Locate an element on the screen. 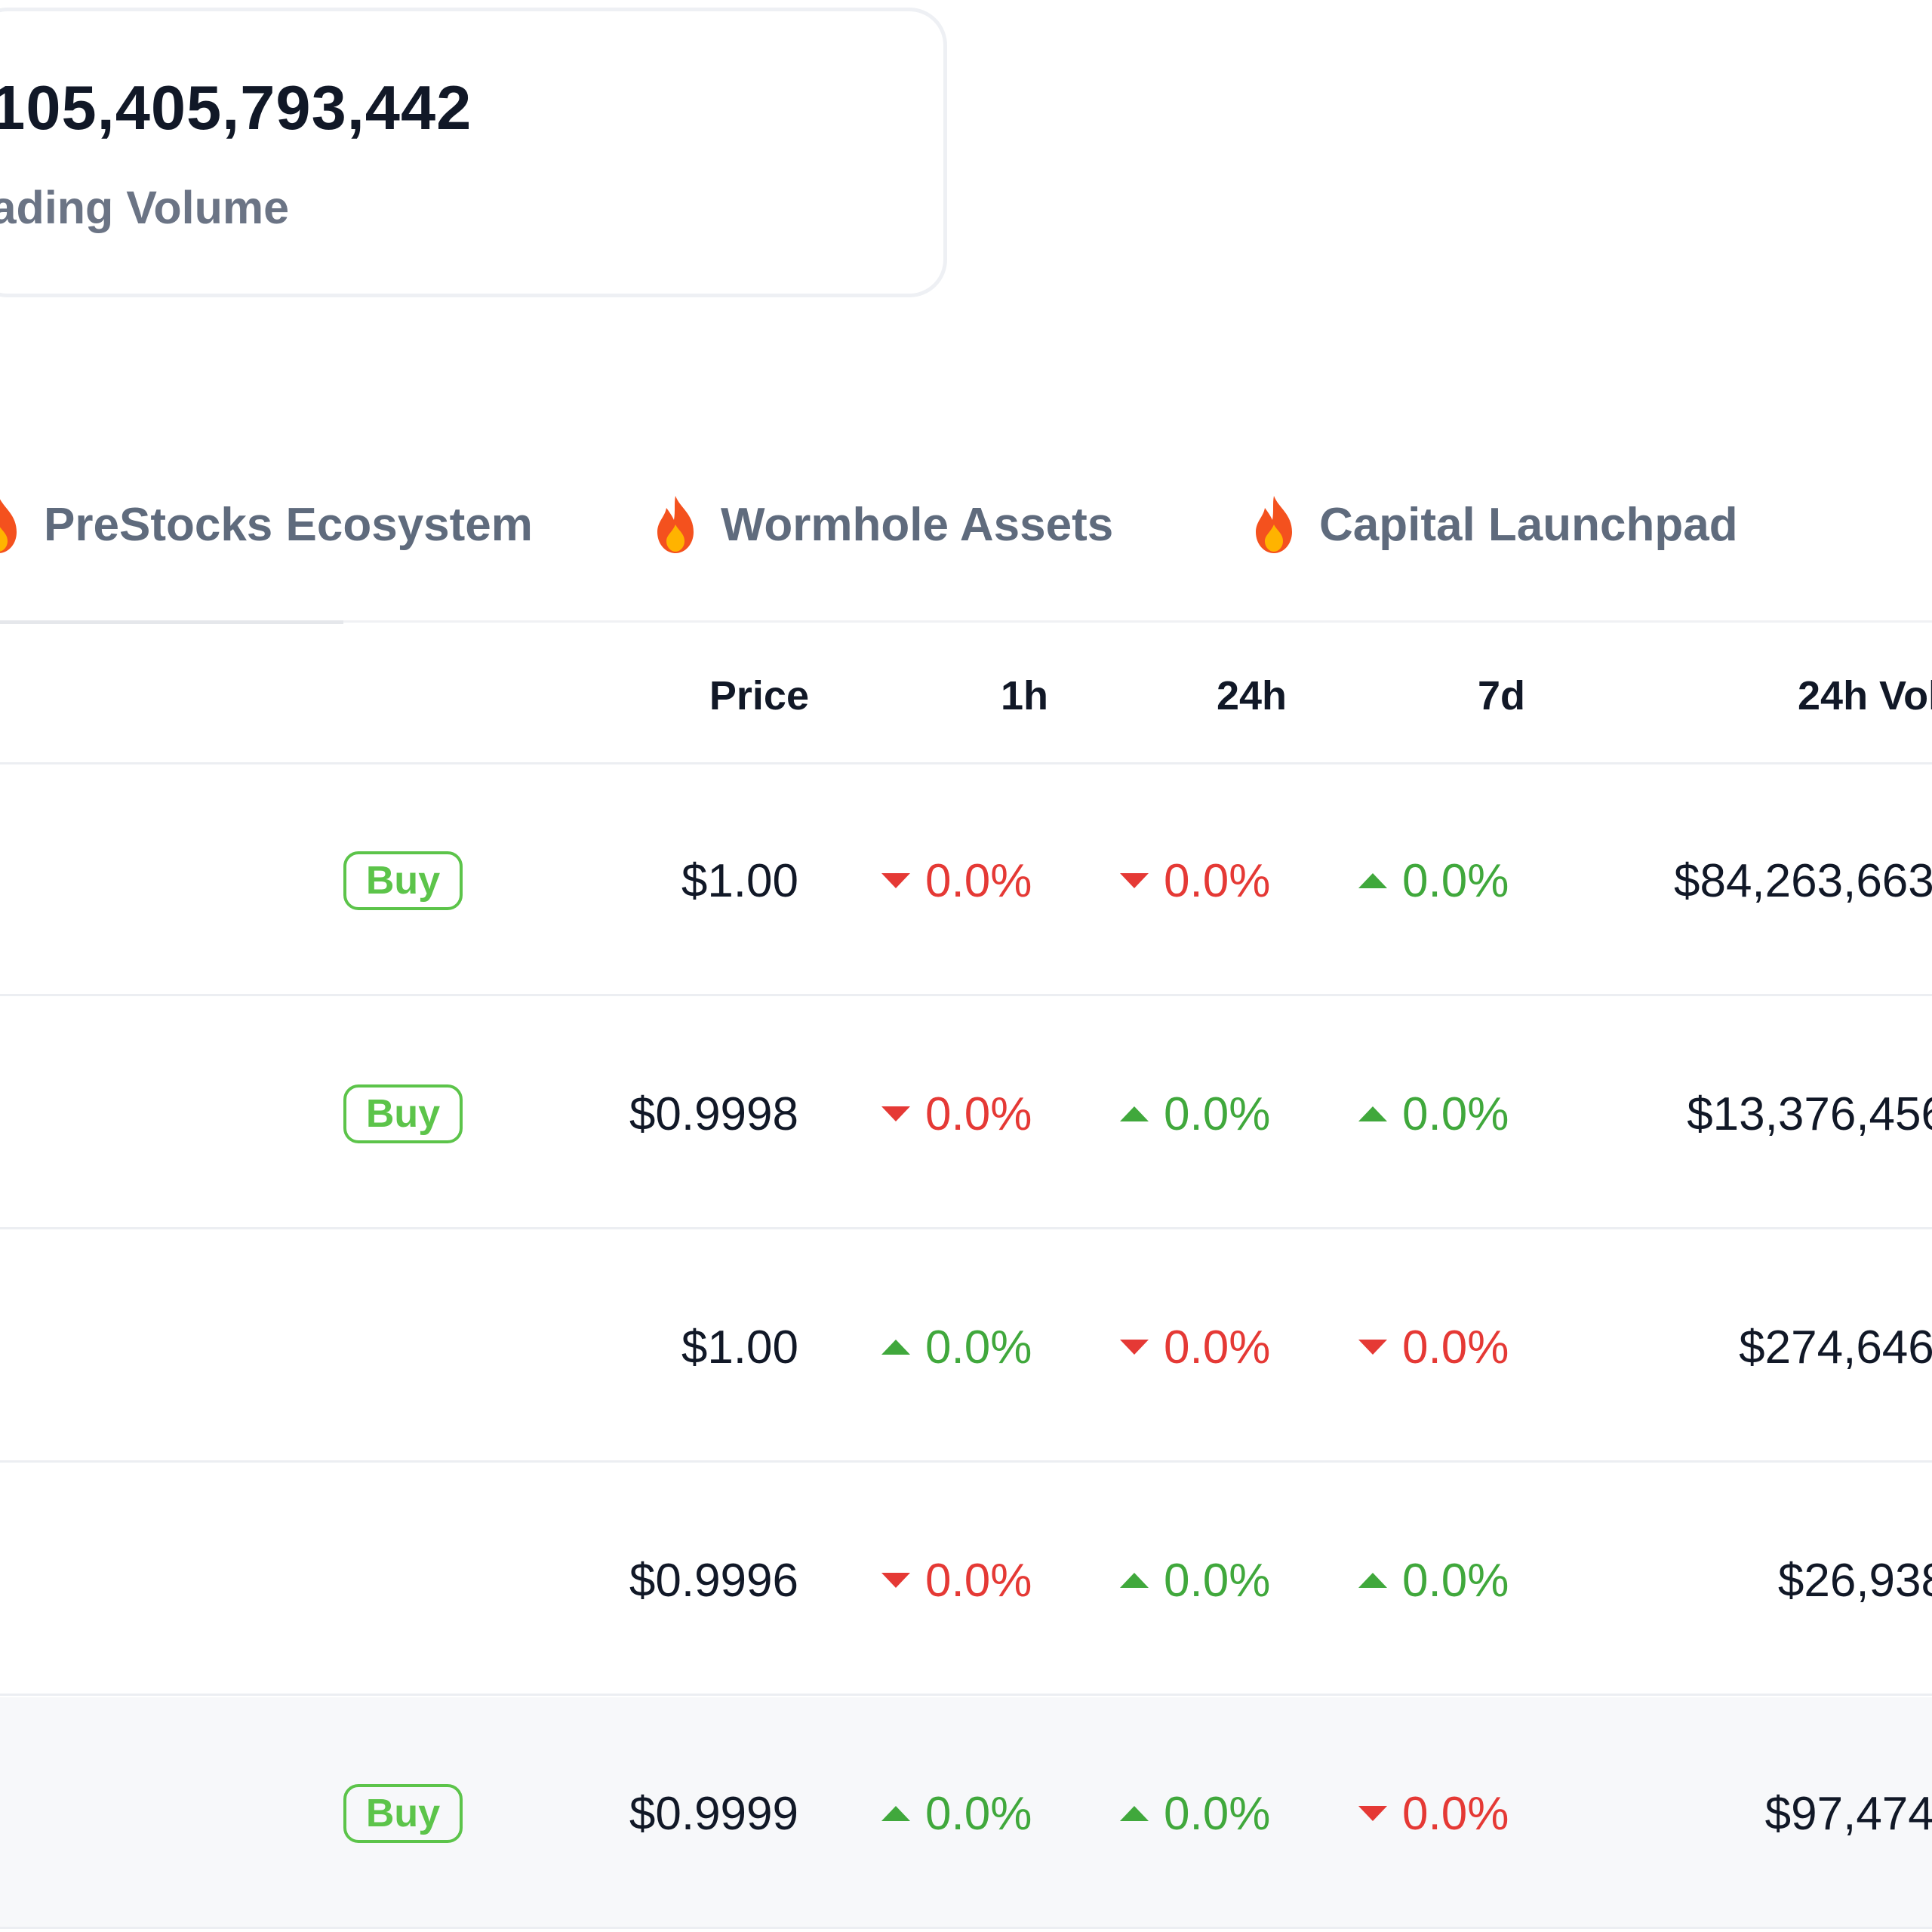 This screenshot has width=1932, height=1932. tabs-underline is located at coordinates (171, 622).